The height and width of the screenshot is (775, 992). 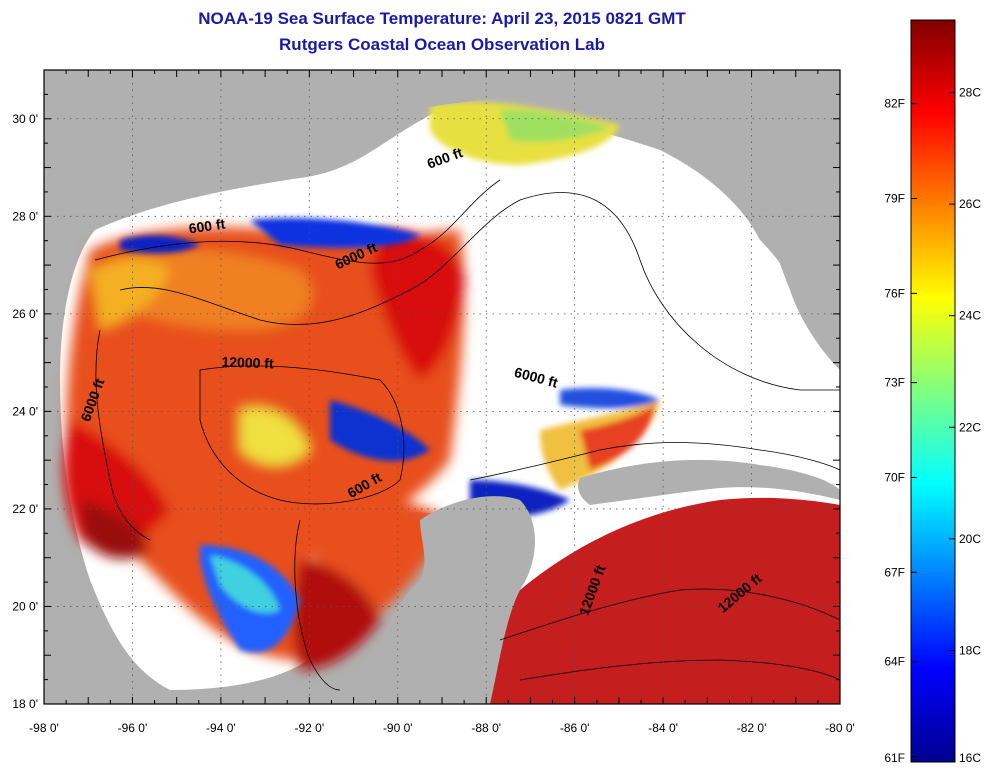 What do you see at coordinates (310, 728) in the screenshot?
I see `x-tick-label: -92 0'` at bounding box center [310, 728].